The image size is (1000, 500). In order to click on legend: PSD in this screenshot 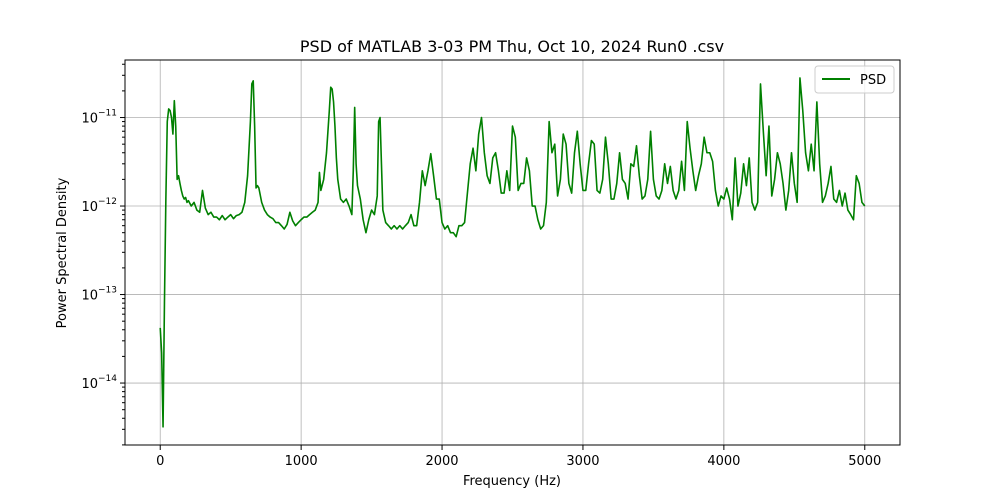, I will do `click(854, 79)`.